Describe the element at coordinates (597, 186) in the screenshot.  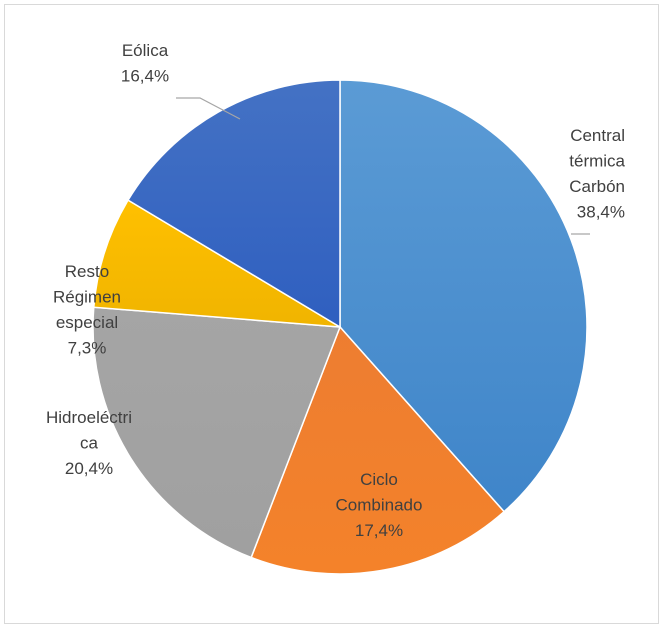
I see `slice-name-label: Carbón` at that location.